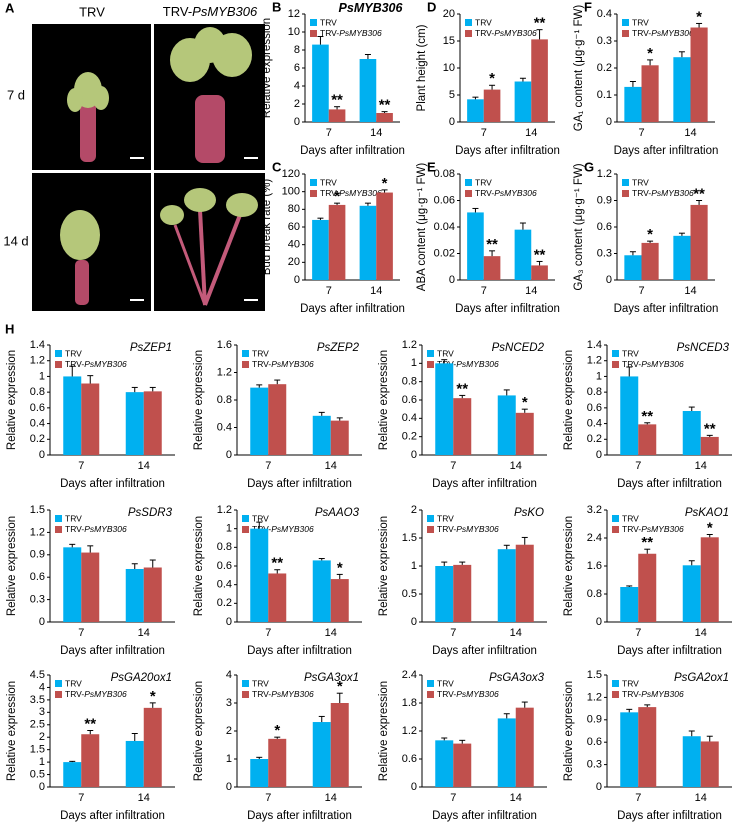 This screenshot has height=839, width=745. I want to click on chart-title: PsGA2ox1, so click(701, 678).